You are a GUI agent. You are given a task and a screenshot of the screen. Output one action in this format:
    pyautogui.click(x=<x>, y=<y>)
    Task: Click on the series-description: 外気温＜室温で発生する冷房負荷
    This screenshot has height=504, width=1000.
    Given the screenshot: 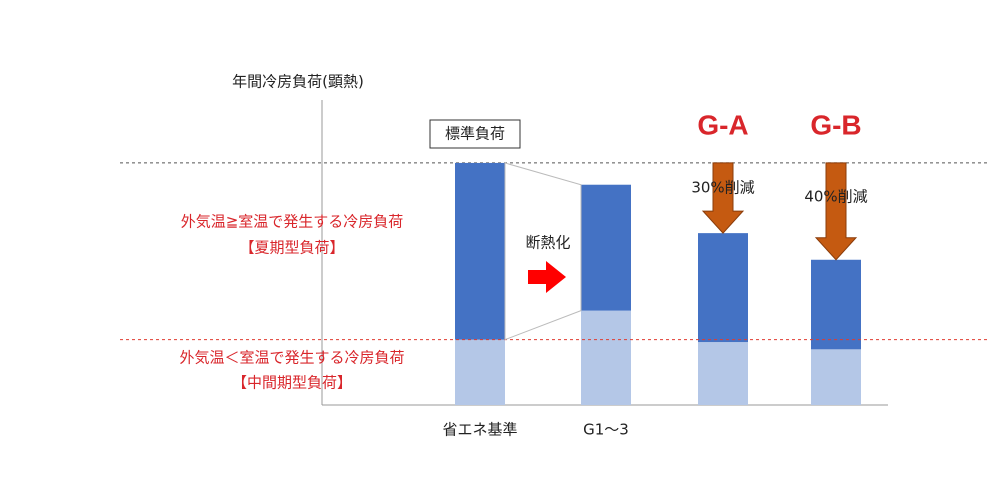 What is the action you would take?
    pyautogui.click(x=291, y=358)
    